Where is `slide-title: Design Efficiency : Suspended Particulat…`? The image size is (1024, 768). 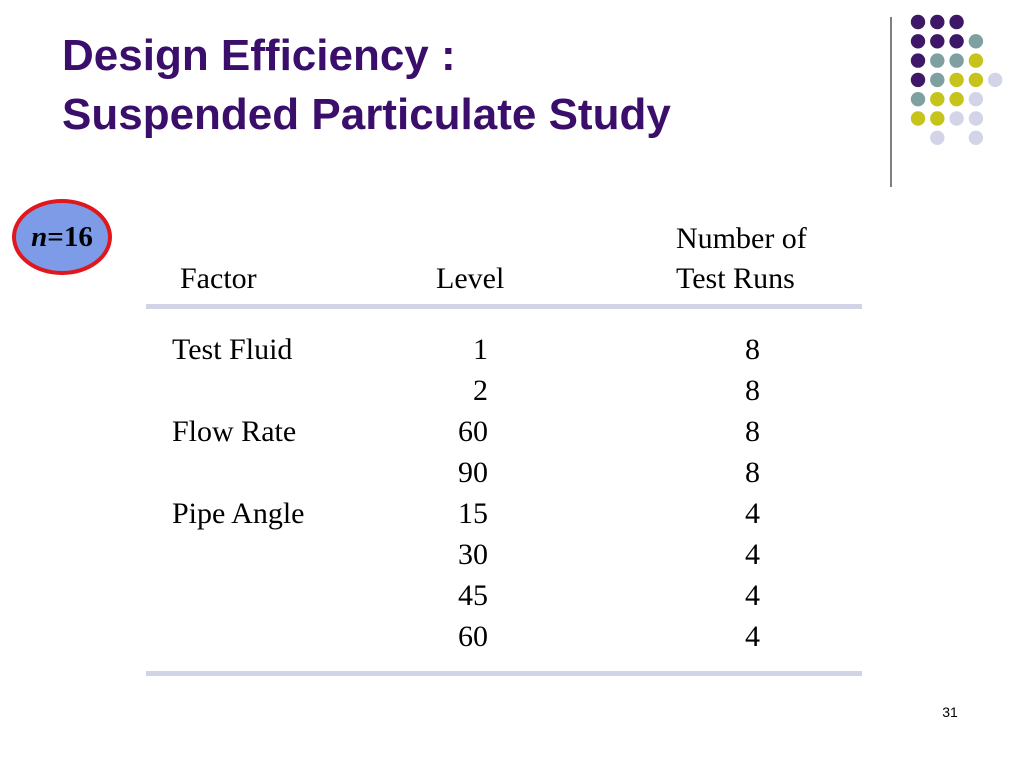 slide-title: Design Efficiency : Suspended Particulat… is located at coordinates (366, 85).